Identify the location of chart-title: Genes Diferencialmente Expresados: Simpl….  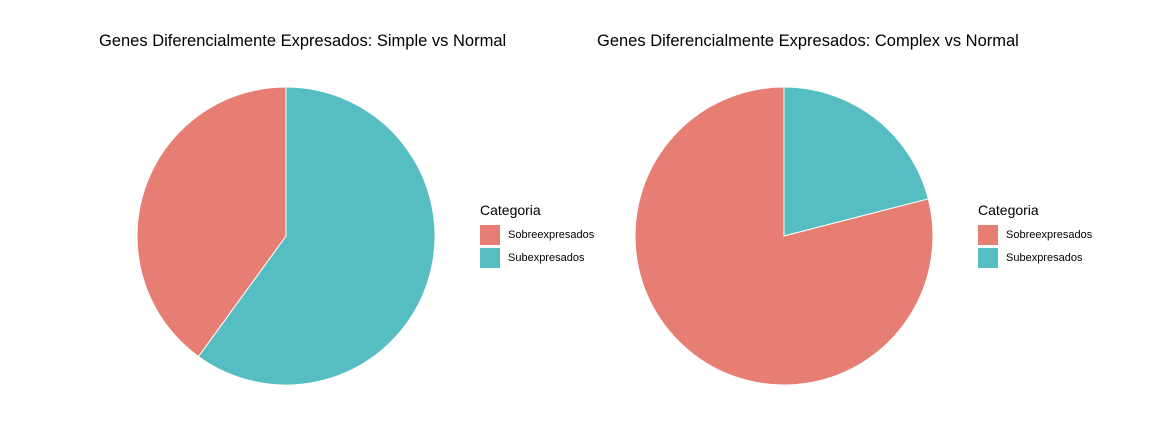
(303, 41).